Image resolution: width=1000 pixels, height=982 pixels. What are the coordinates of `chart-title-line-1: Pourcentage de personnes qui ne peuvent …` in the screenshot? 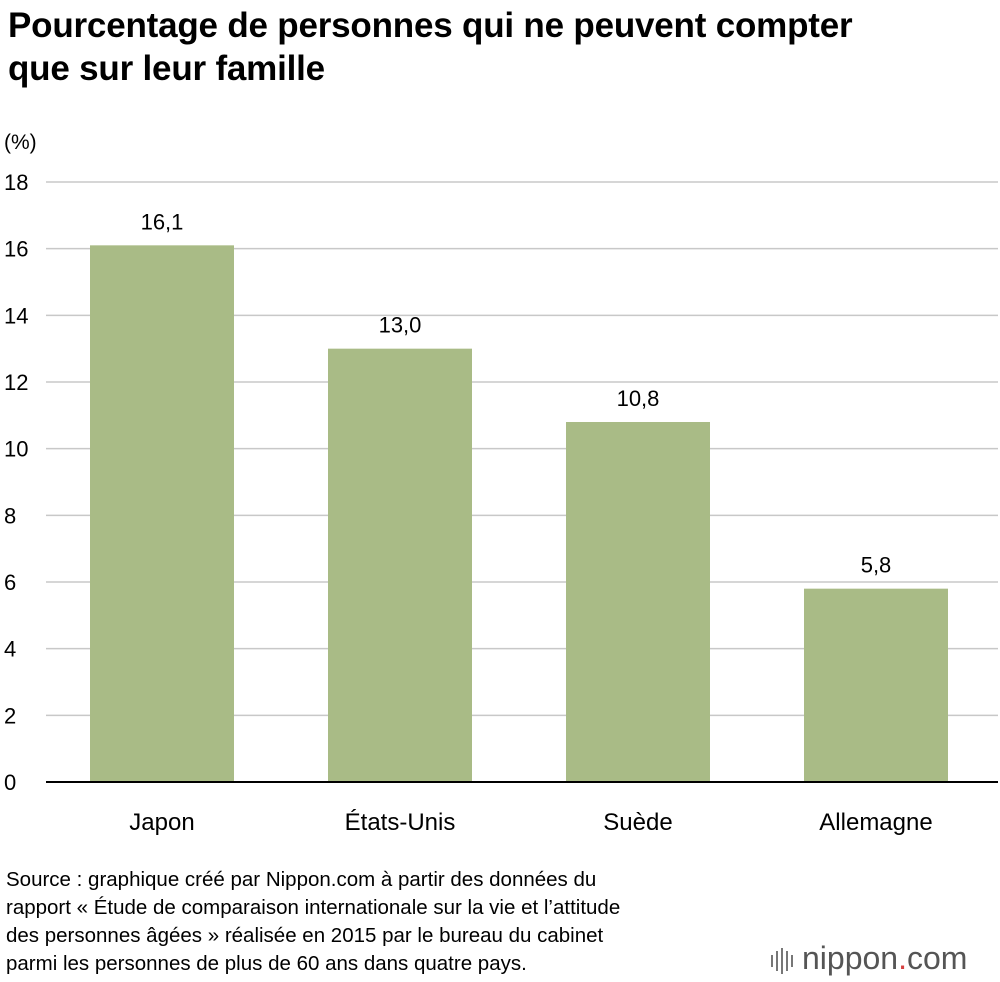 It's located at (430, 25).